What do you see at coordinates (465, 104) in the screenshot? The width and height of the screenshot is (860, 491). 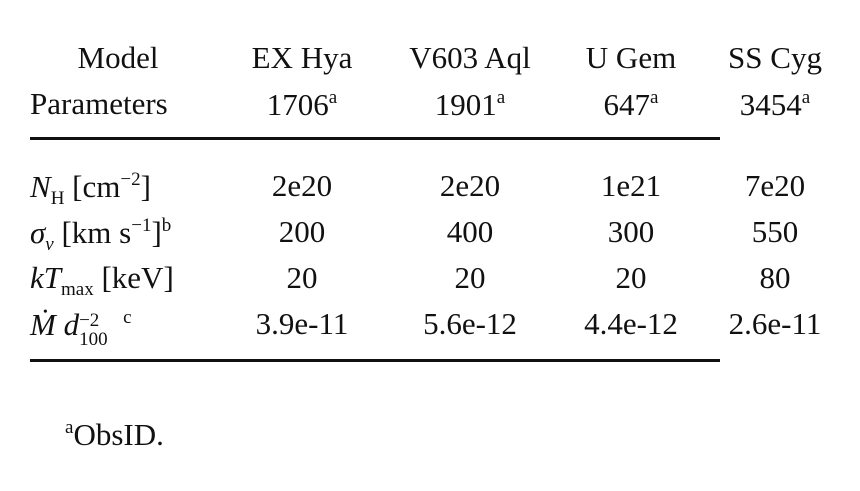 I see `obsid: 1901` at bounding box center [465, 104].